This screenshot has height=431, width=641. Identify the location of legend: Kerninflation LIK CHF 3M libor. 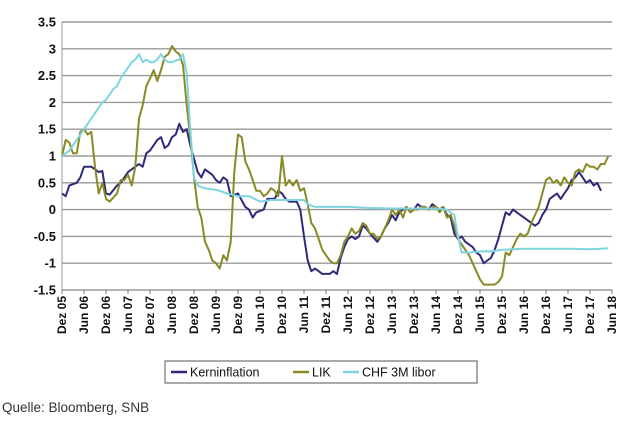
(321, 372).